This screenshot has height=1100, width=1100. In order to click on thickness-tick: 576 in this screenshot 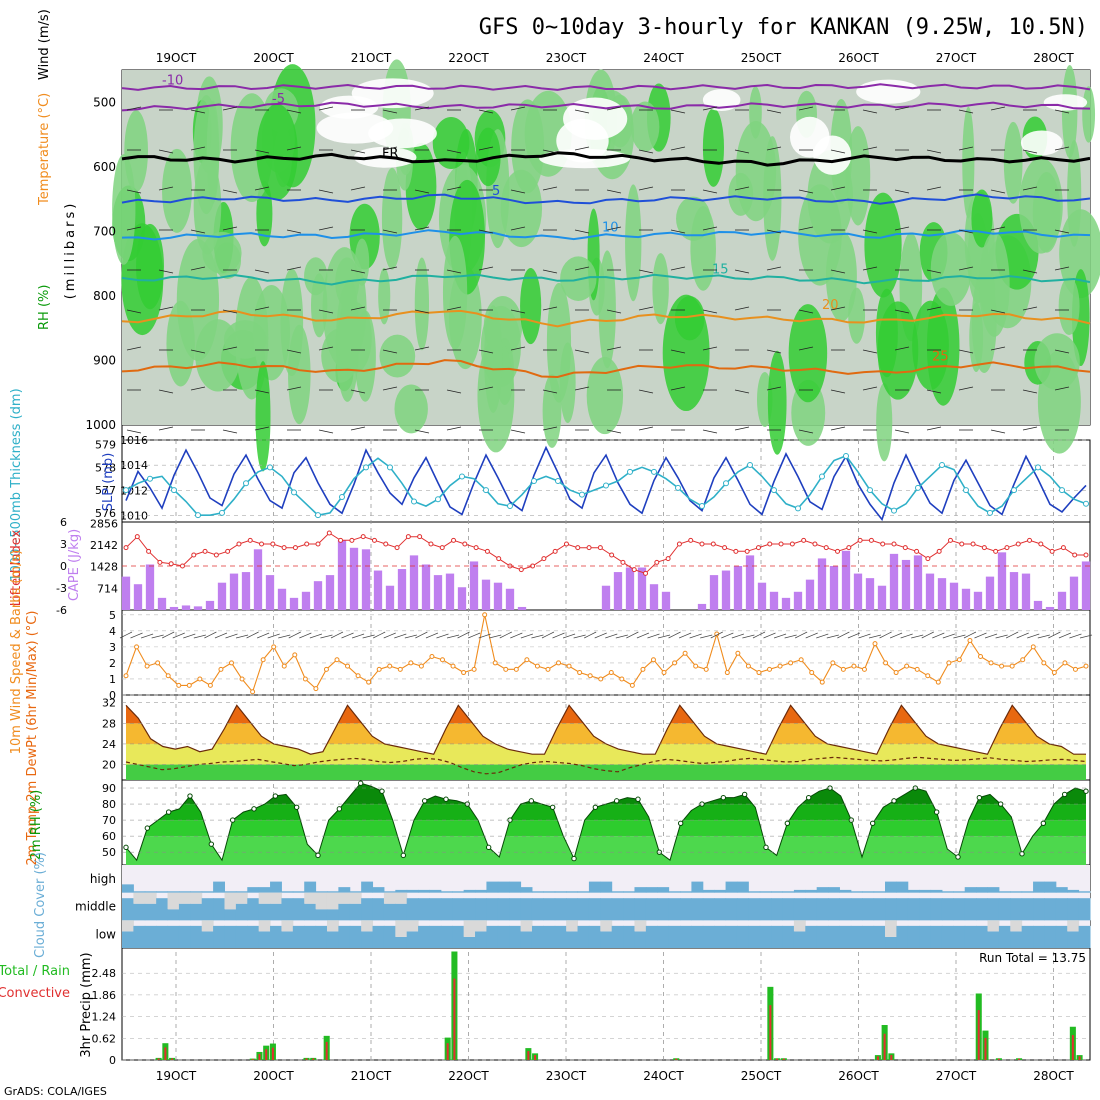, I will do `click(105, 513)`.